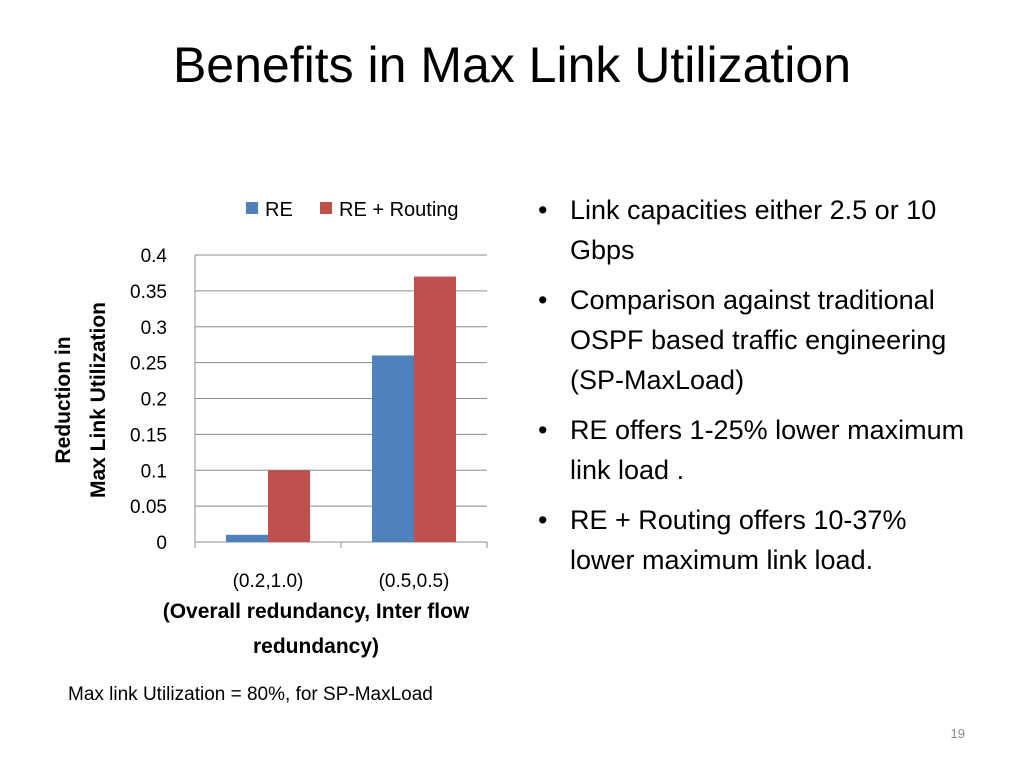 This screenshot has width=1024, height=768. What do you see at coordinates (148, 364) in the screenshot?
I see `y-tick-label: 0.25` at bounding box center [148, 364].